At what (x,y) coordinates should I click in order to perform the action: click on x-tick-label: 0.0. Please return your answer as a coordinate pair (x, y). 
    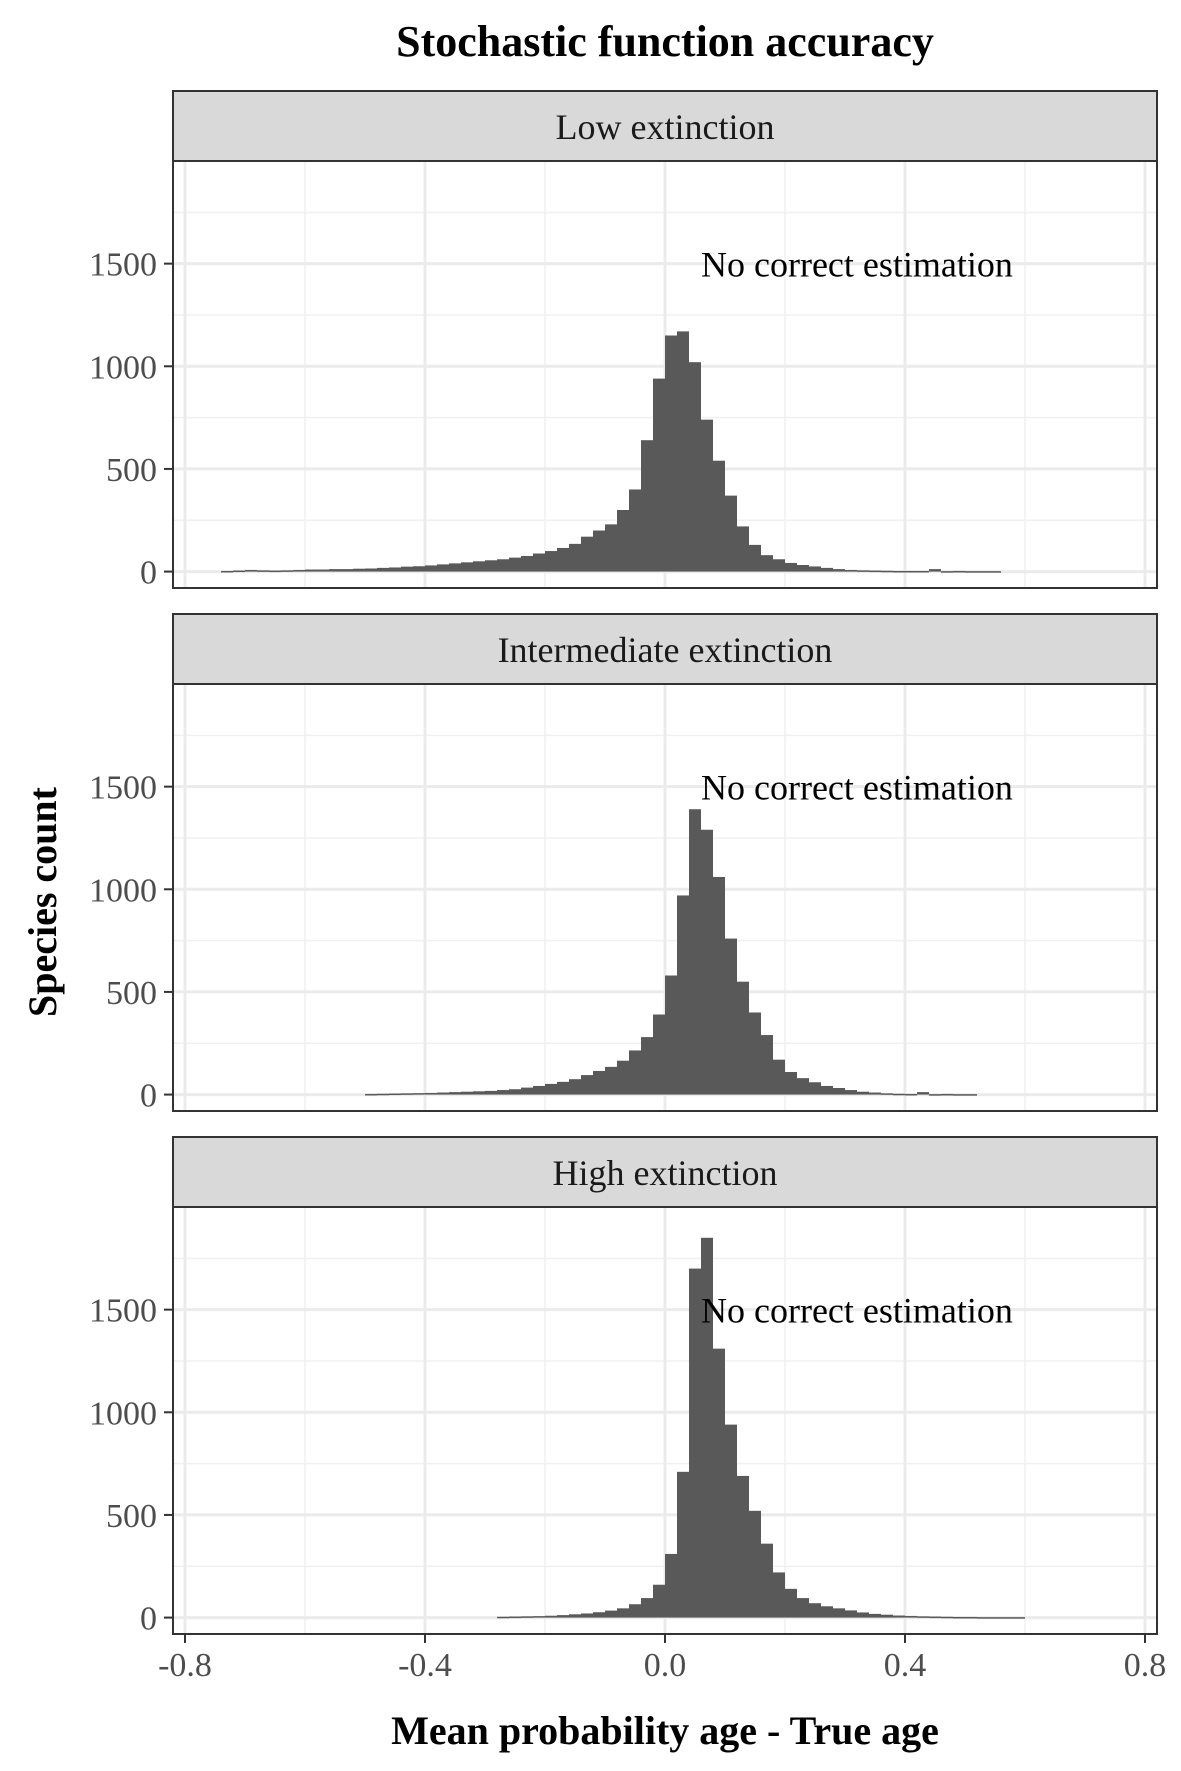
    Looking at the image, I should click on (665, 1665).